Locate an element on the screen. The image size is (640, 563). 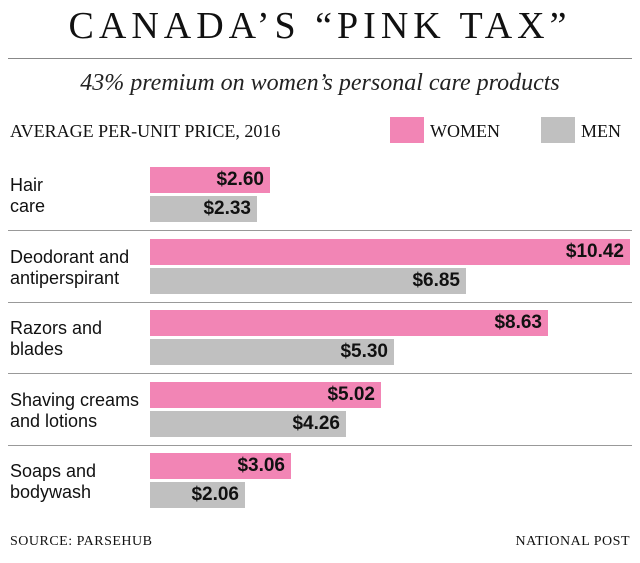
category-label-line: bodywash is located at coordinates (51, 492).